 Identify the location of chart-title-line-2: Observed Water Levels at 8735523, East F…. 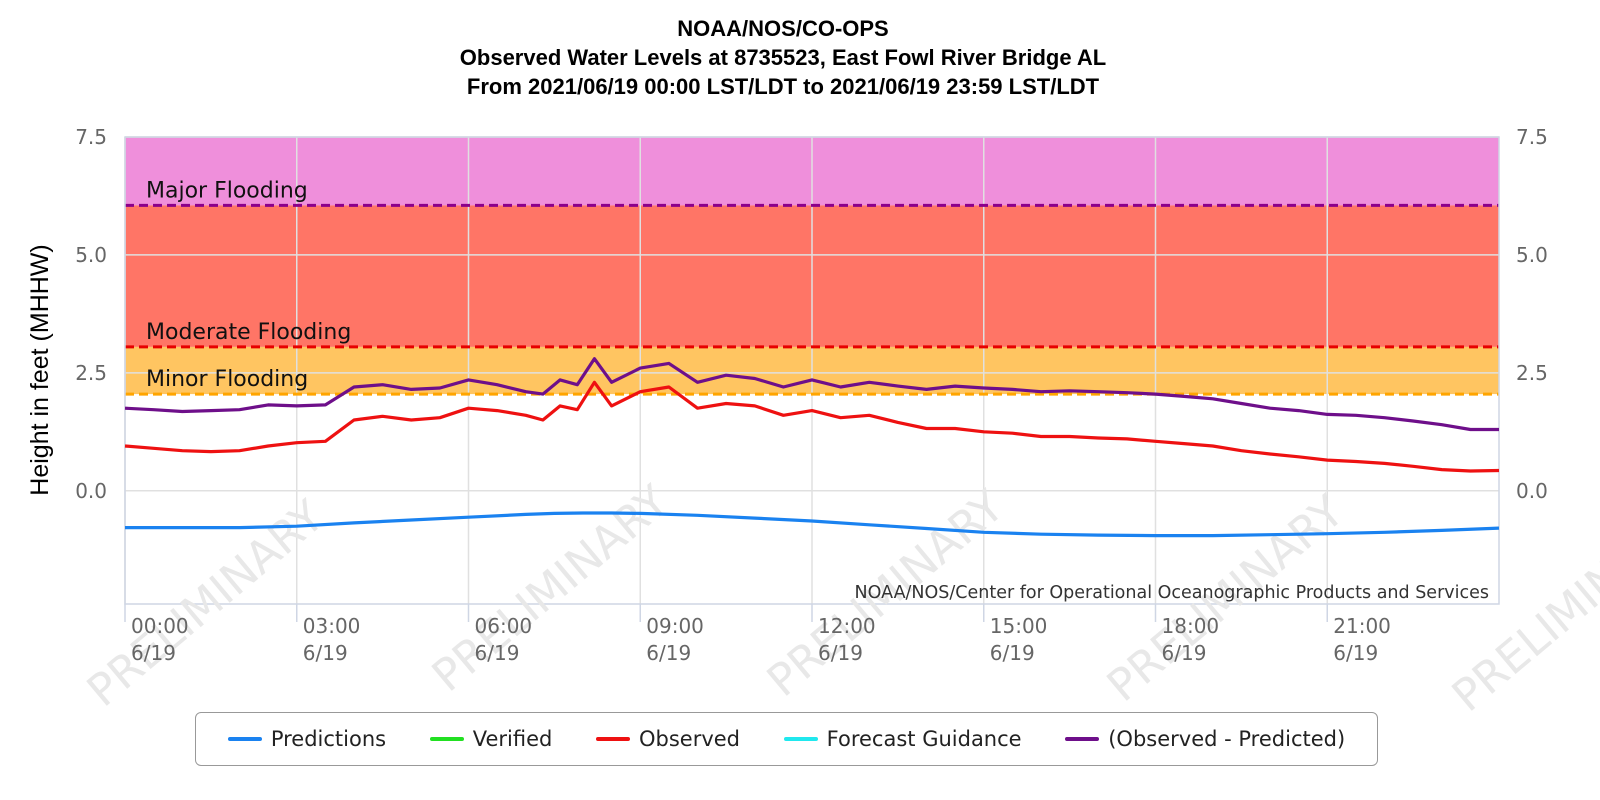
(783, 57).